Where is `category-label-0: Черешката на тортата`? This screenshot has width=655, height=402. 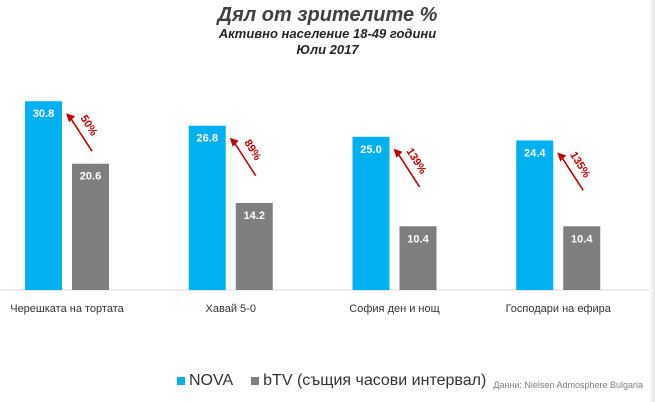
category-label-0: Черешката на тортата is located at coordinates (67, 309).